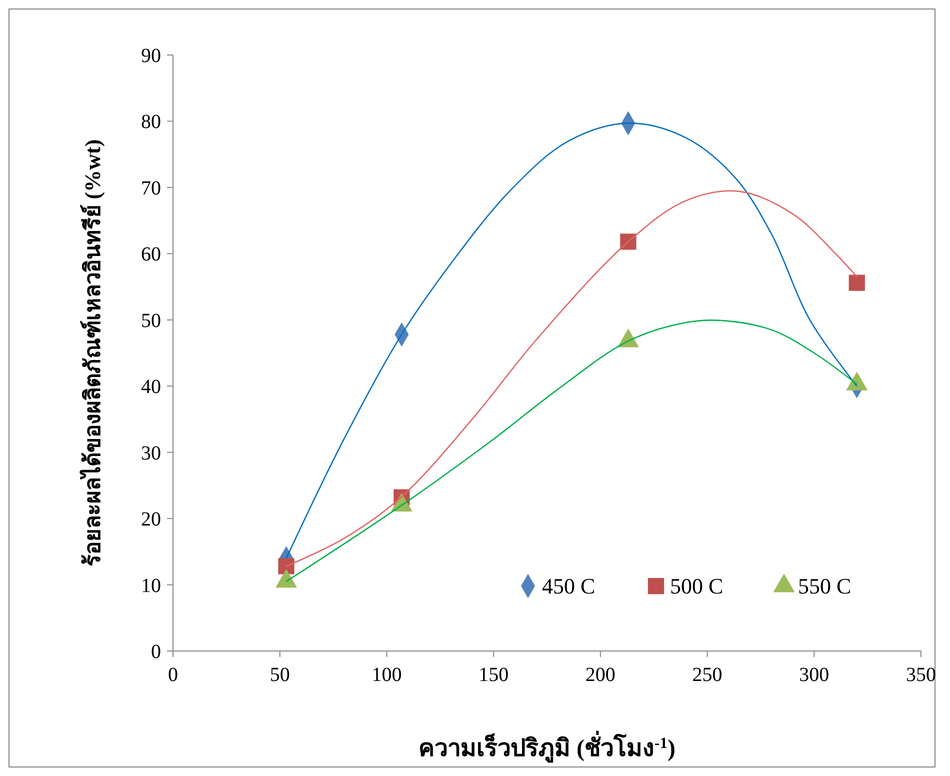 The height and width of the screenshot is (776, 950). What do you see at coordinates (280, 675) in the screenshot?
I see `x-tick-label: 50` at bounding box center [280, 675].